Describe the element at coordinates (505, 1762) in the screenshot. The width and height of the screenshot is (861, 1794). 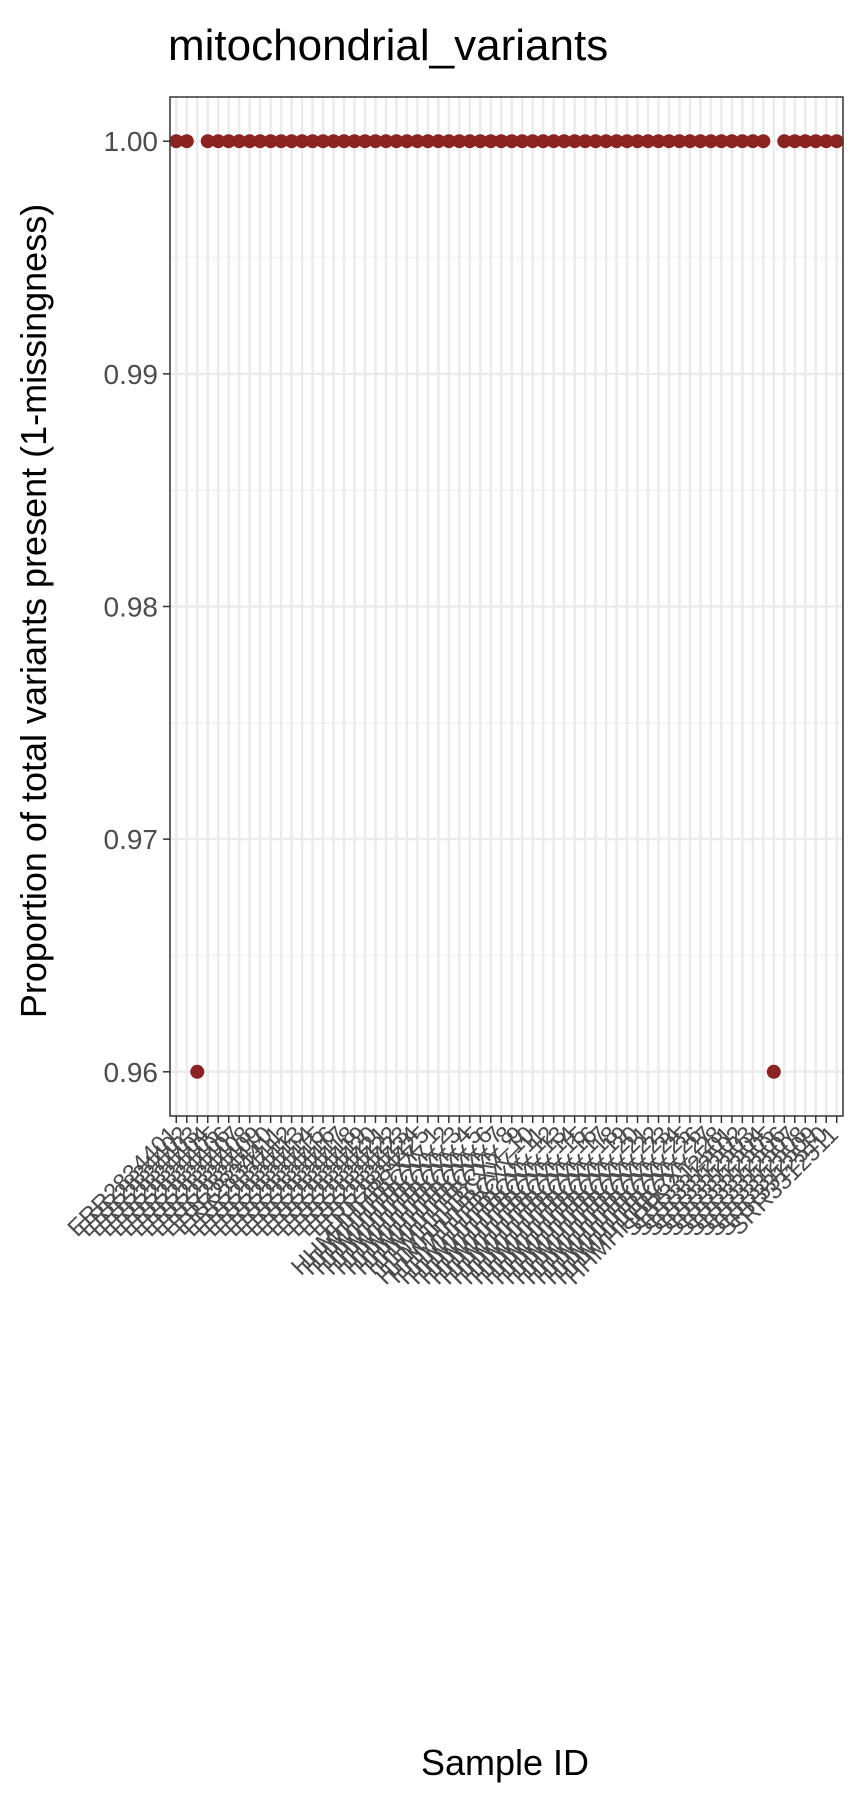
I see `x-axis-label: Sample ID` at that location.